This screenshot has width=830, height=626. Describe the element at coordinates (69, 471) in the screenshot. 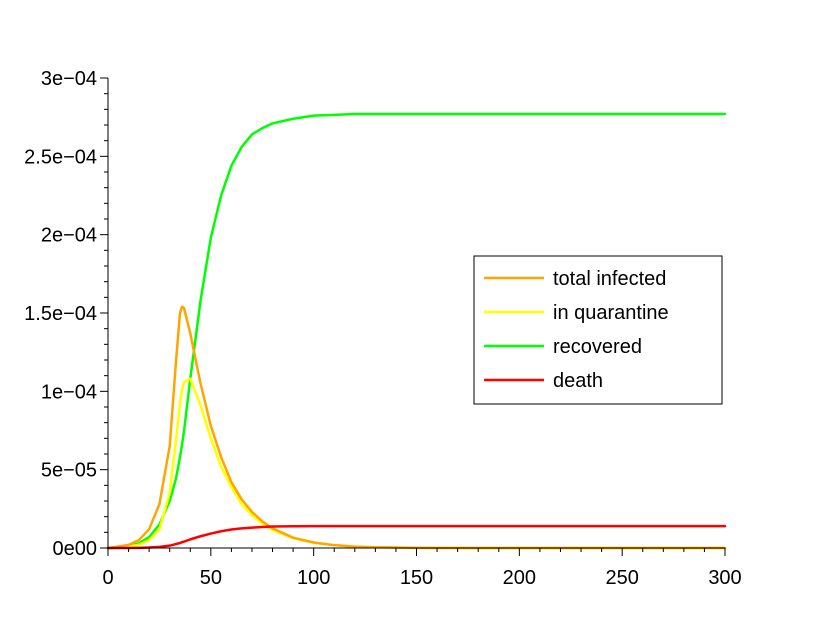

I see `y-tick-label-1: 5e−05` at that location.